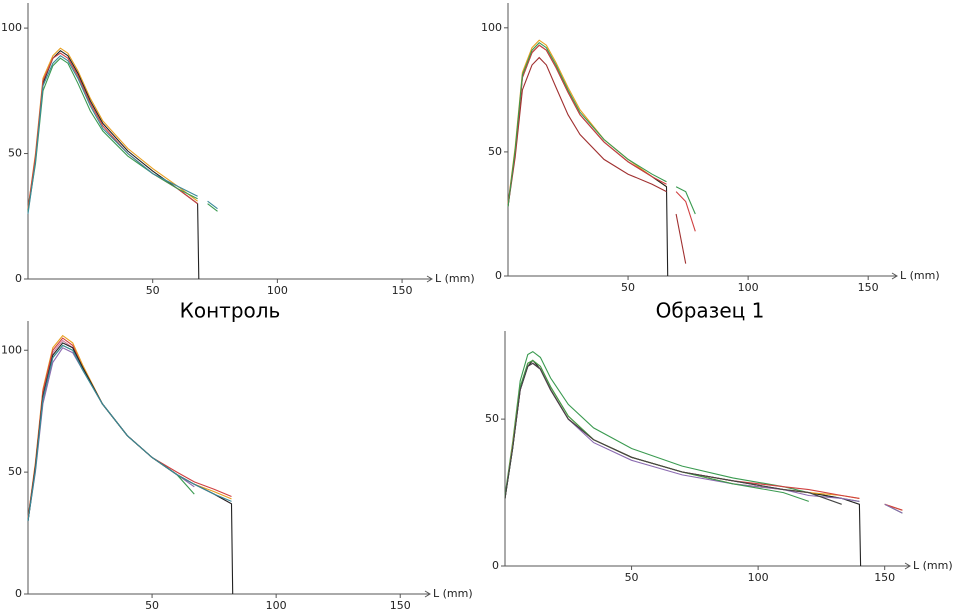 This screenshot has width=955, height=616. What do you see at coordinates (230, 311) in the screenshot?
I see `chart-title: Контроль` at bounding box center [230, 311].